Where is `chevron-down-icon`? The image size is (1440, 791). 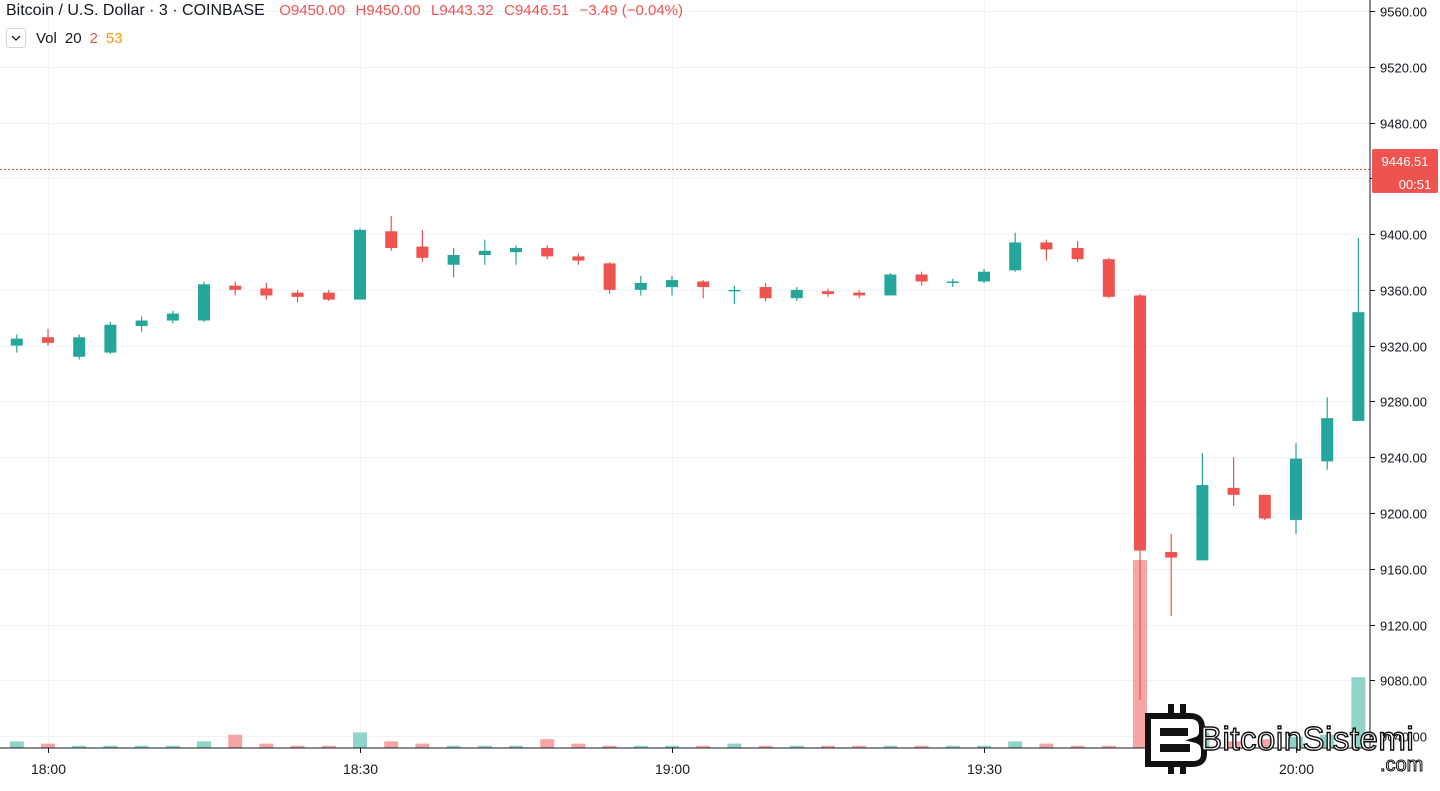
chevron-down-icon is located at coordinates (16, 38).